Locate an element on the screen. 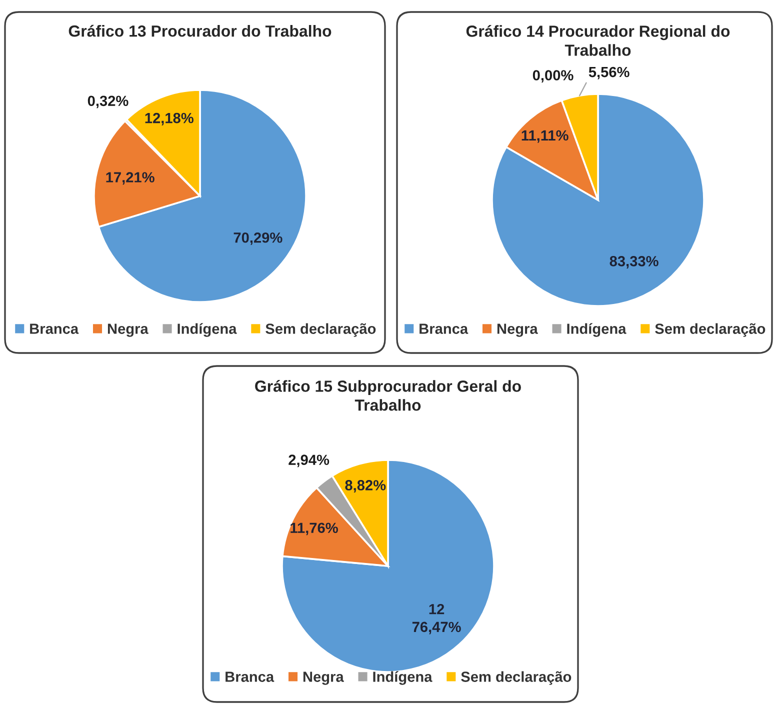  data-label: 11,11% is located at coordinates (545, 136).